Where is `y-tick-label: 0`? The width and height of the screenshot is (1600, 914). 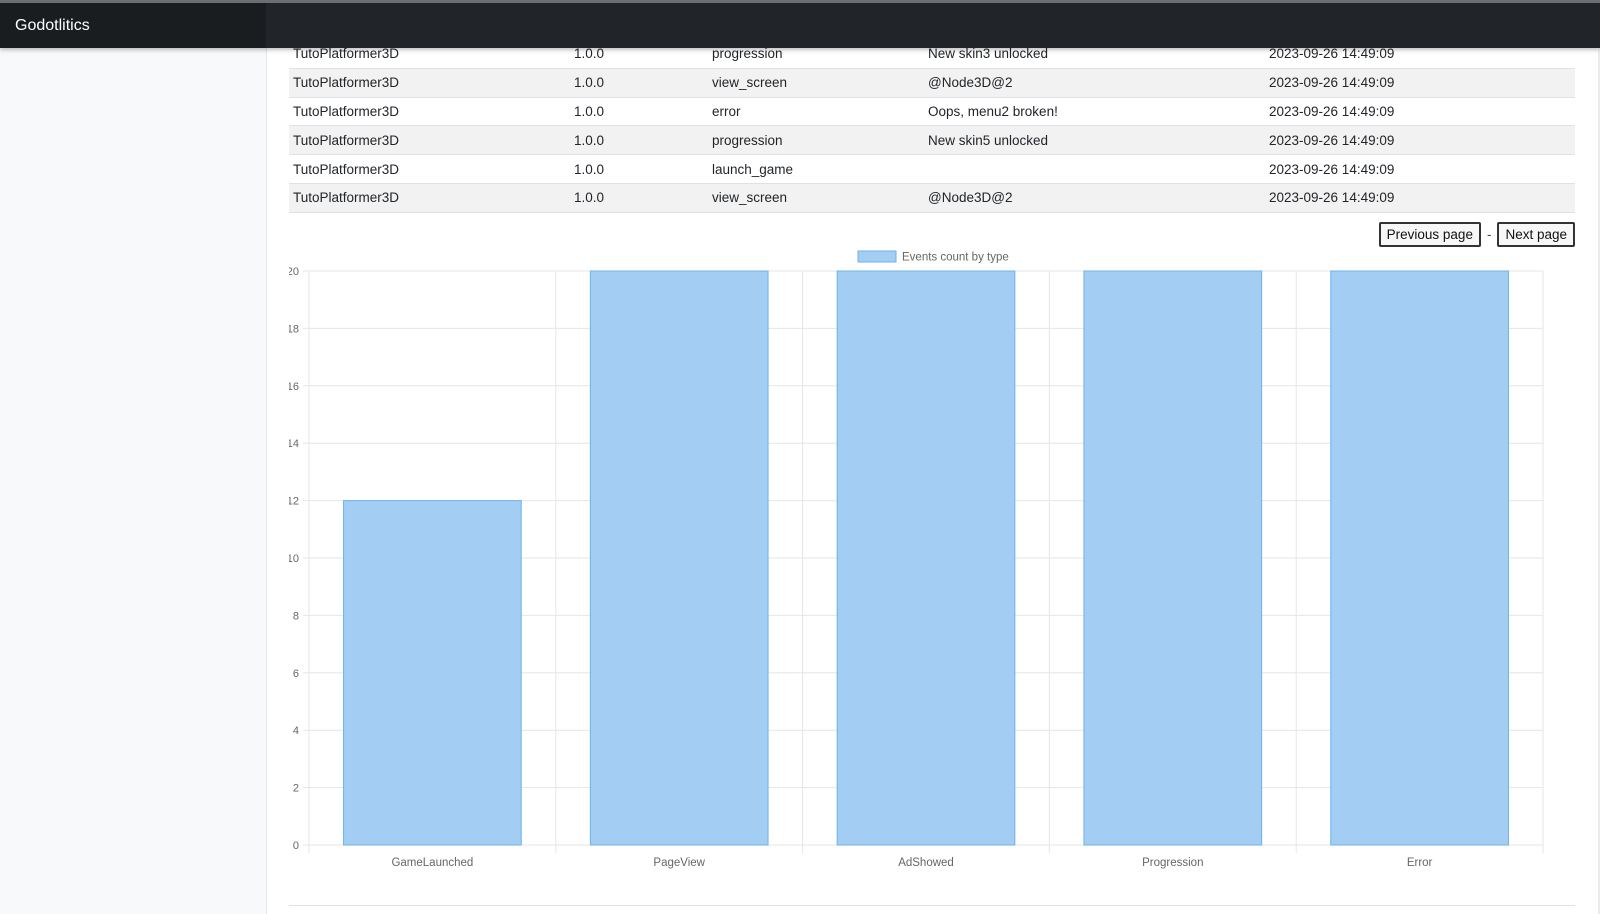
y-tick-label: 0 is located at coordinates (296, 846).